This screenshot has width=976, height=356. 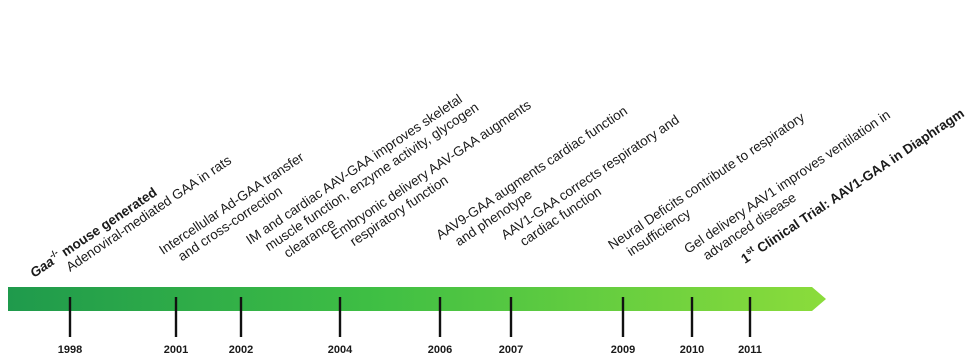 I want to click on year-label: 2010, so click(x=692, y=350).